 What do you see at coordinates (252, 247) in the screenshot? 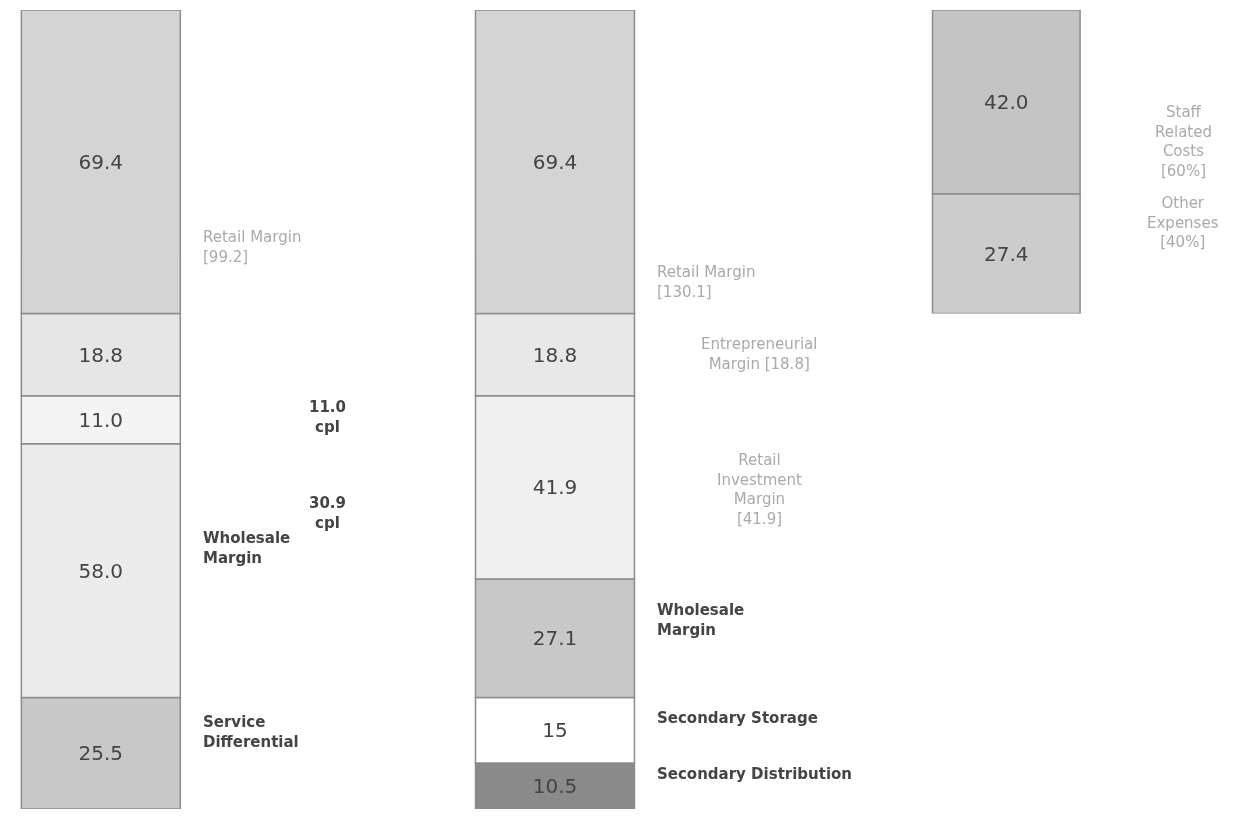
I see `annotation: Retail Margin [99.2]` at bounding box center [252, 247].